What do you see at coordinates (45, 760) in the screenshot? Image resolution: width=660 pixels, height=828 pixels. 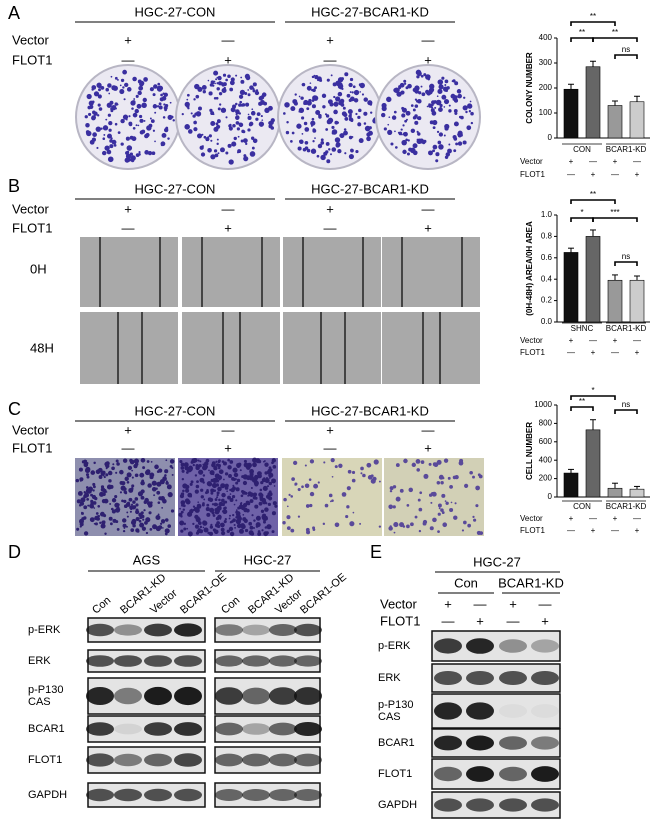 I see `row-label: FLOT1` at bounding box center [45, 760].